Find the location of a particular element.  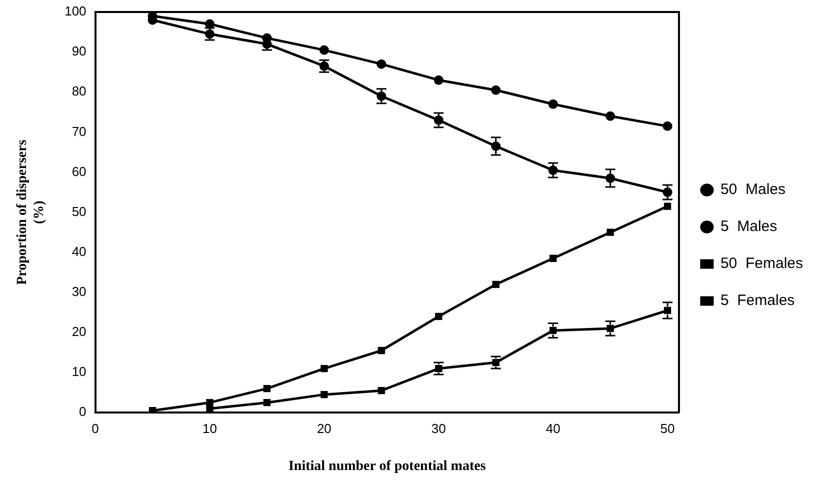

y-tick-label: 90 is located at coordinates (79, 51).